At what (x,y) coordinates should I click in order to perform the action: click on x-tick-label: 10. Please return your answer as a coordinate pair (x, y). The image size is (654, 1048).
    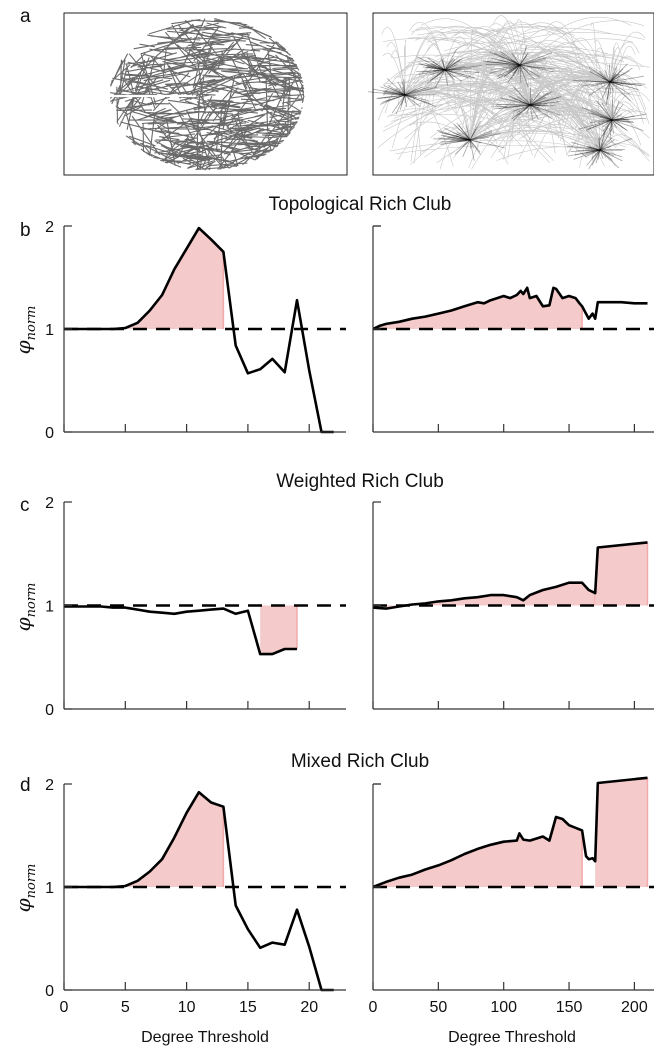
    Looking at the image, I should click on (187, 1007).